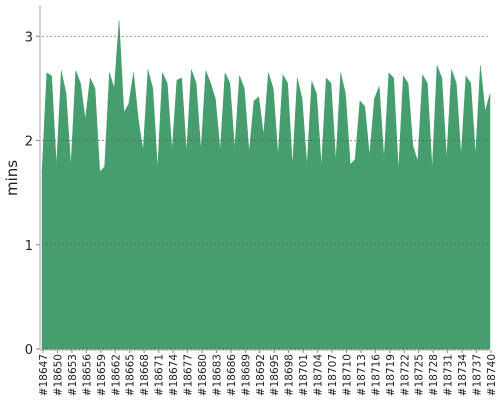 This screenshot has width=500, height=400. I want to click on x-tick-label: #18686, so click(232, 375).